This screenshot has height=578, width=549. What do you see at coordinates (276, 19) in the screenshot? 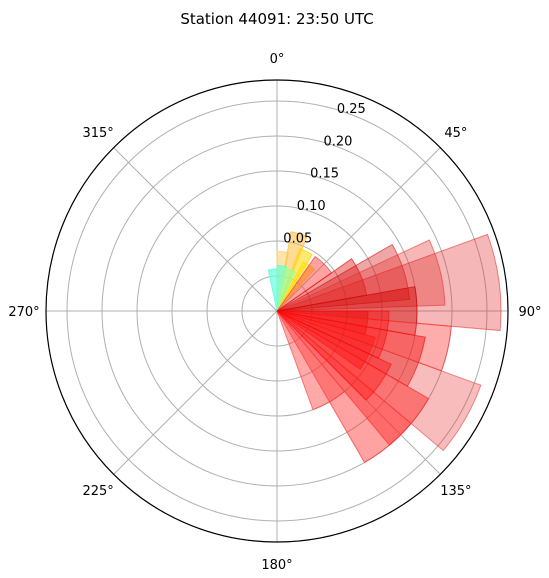
I see `chart-title: Station 44091: 23:50 UTC` at bounding box center [276, 19].